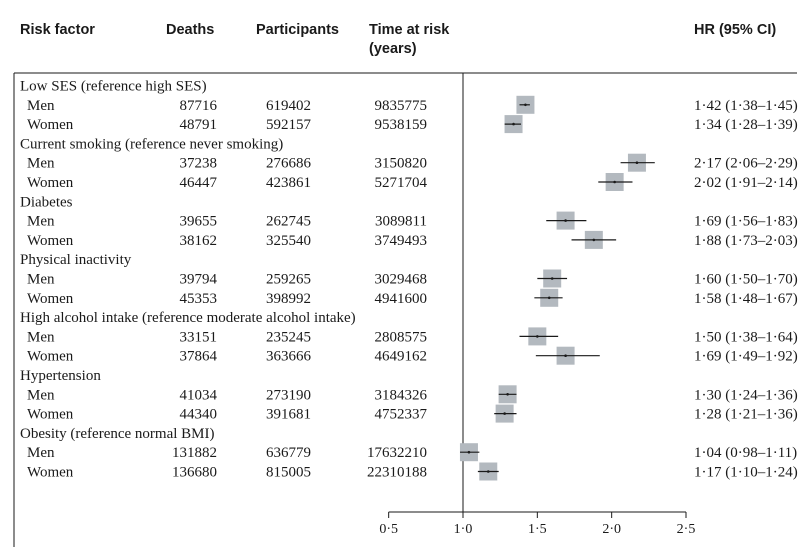 Image resolution: width=810 pixels, height=547 pixels. Describe the element at coordinates (288, 337) in the screenshot. I see `row-participants: 235245` at that location.